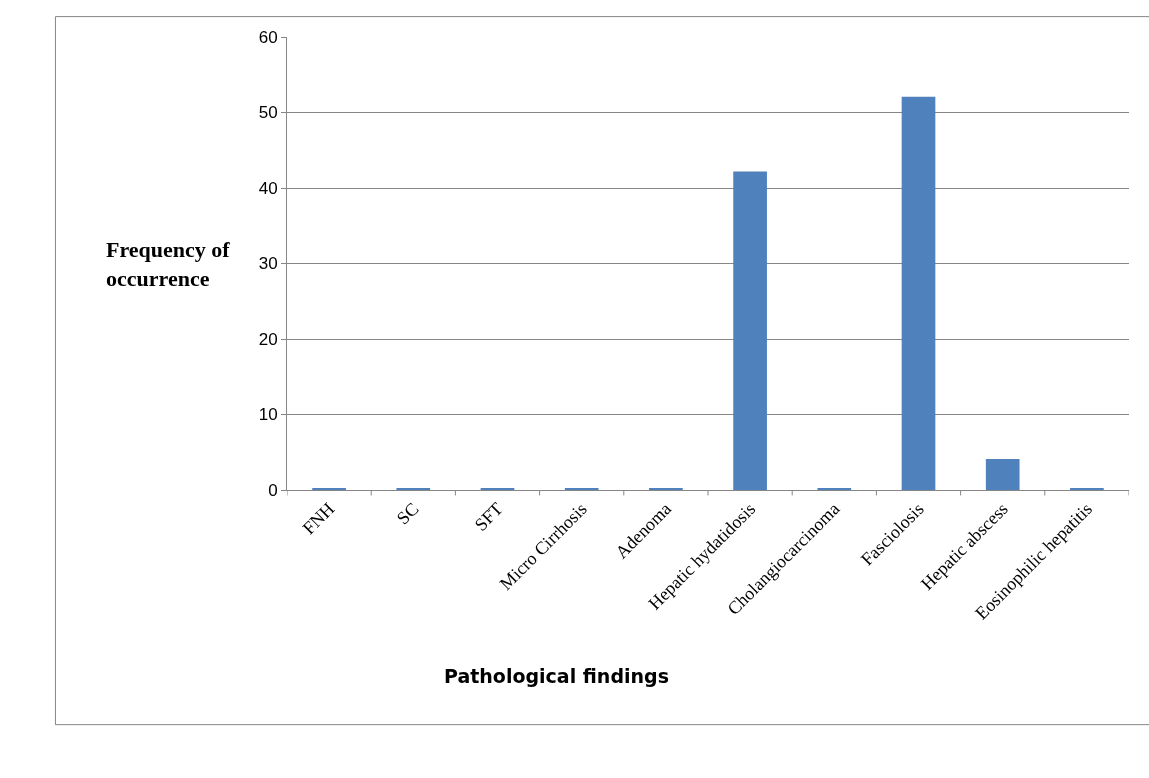 The width and height of the screenshot is (1149, 778). I want to click on x-tick-label: SFT, so click(488, 516).